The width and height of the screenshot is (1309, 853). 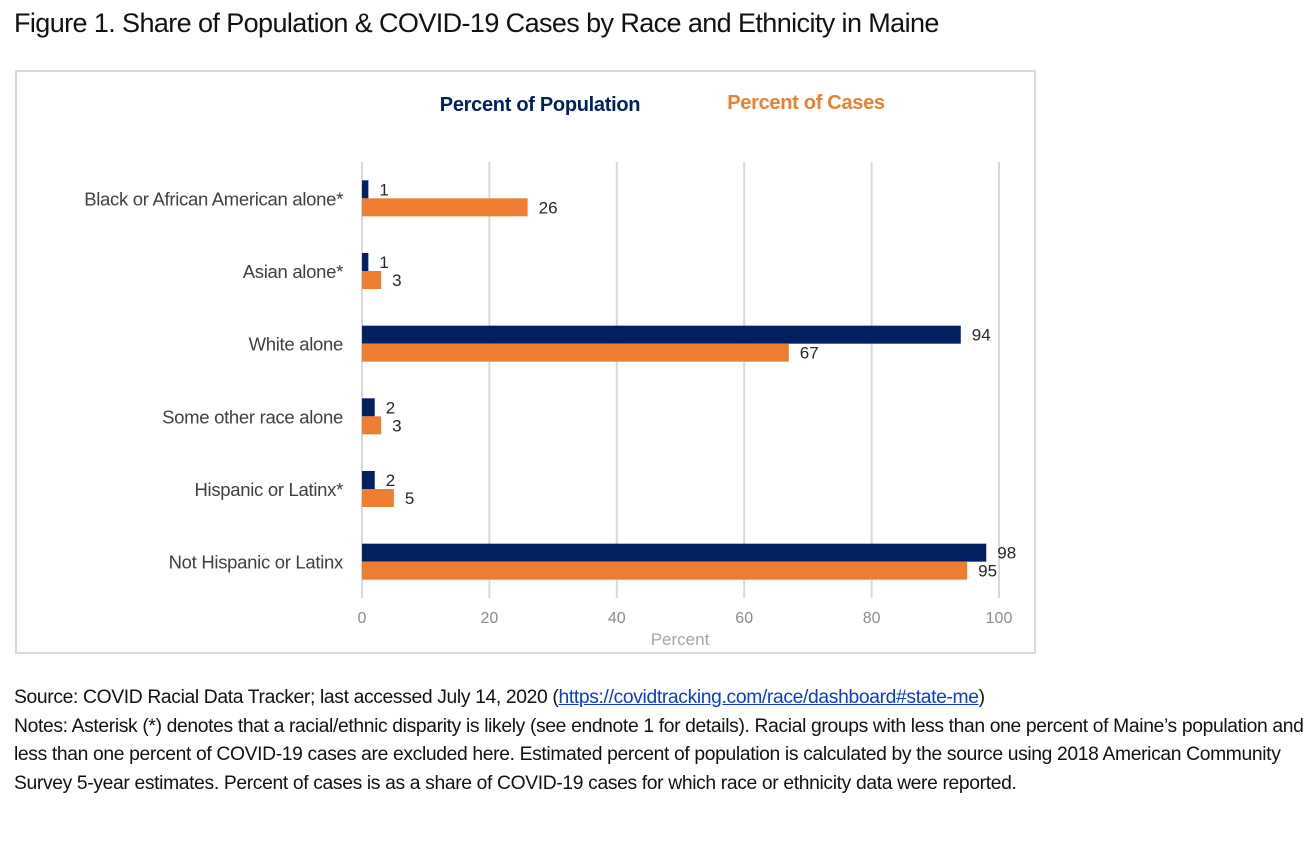 I want to click on category-label: Black or African American alone*, so click(x=213, y=198).